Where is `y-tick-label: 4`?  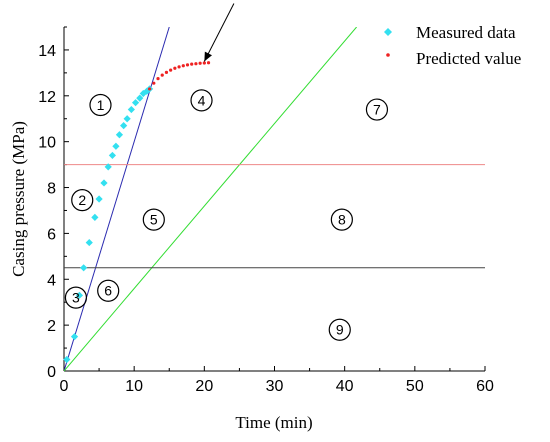
y-tick-label: 4 is located at coordinates (51, 280).